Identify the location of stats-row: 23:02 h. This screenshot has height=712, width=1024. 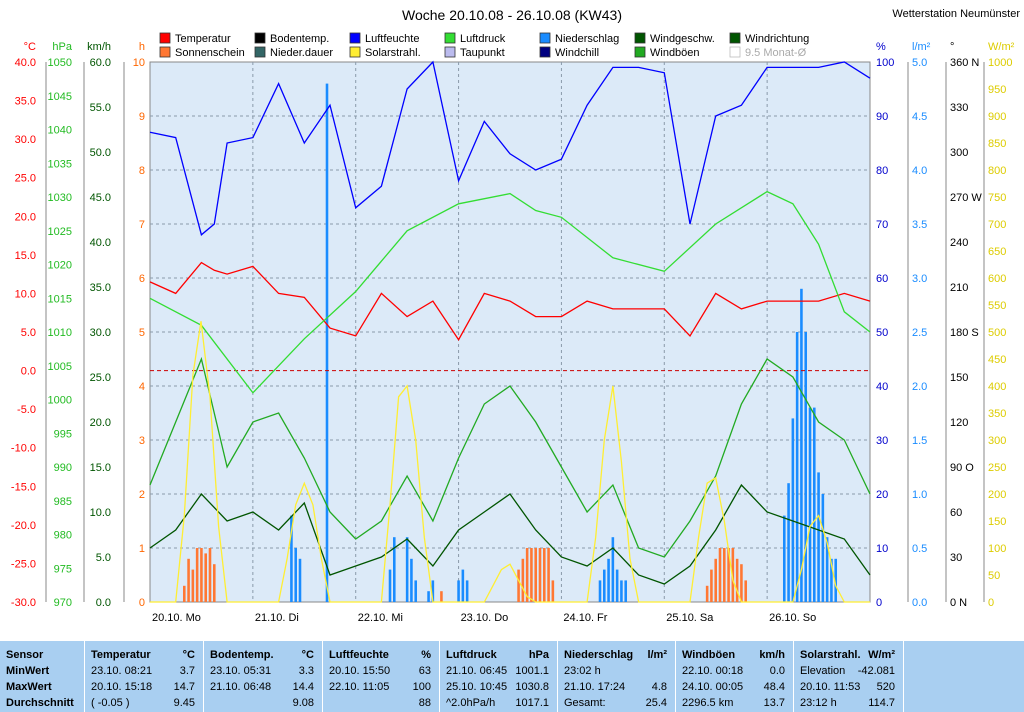
(617, 671).